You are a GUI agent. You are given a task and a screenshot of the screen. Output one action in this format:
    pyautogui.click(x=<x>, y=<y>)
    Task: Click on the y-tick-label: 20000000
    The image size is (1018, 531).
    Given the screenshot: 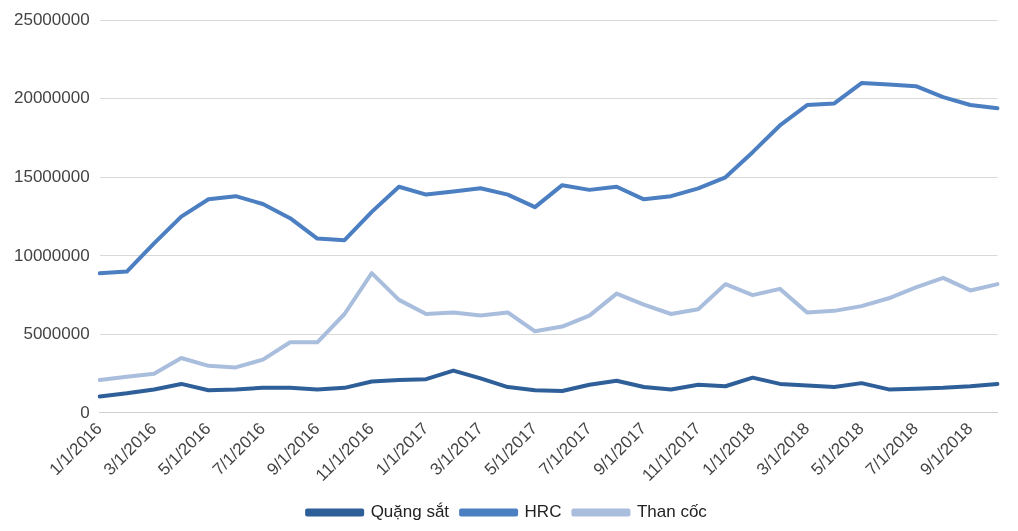 What is the action you would take?
    pyautogui.click(x=52, y=98)
    